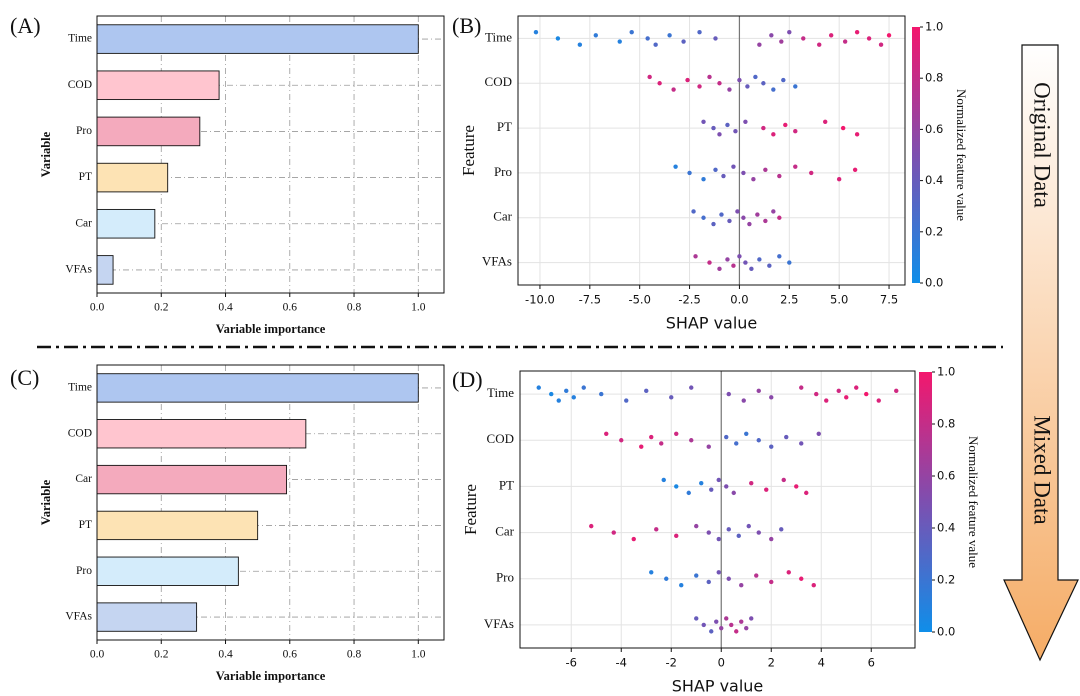 This screenshot has height=696, width=1080. What do you see at coordinates (934, 27) in the screenshot?
I see `colorbar-tick-label: 1.0` at bounding box center [934, 27].